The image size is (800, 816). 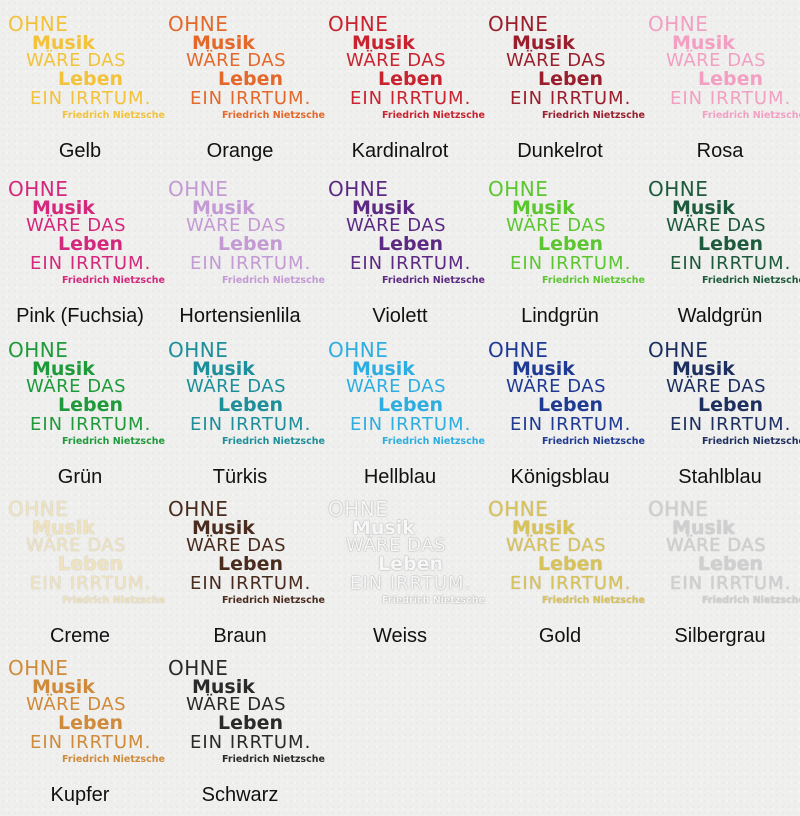 I want to click on color-name-label: Gold, so click(x=560, y=636).